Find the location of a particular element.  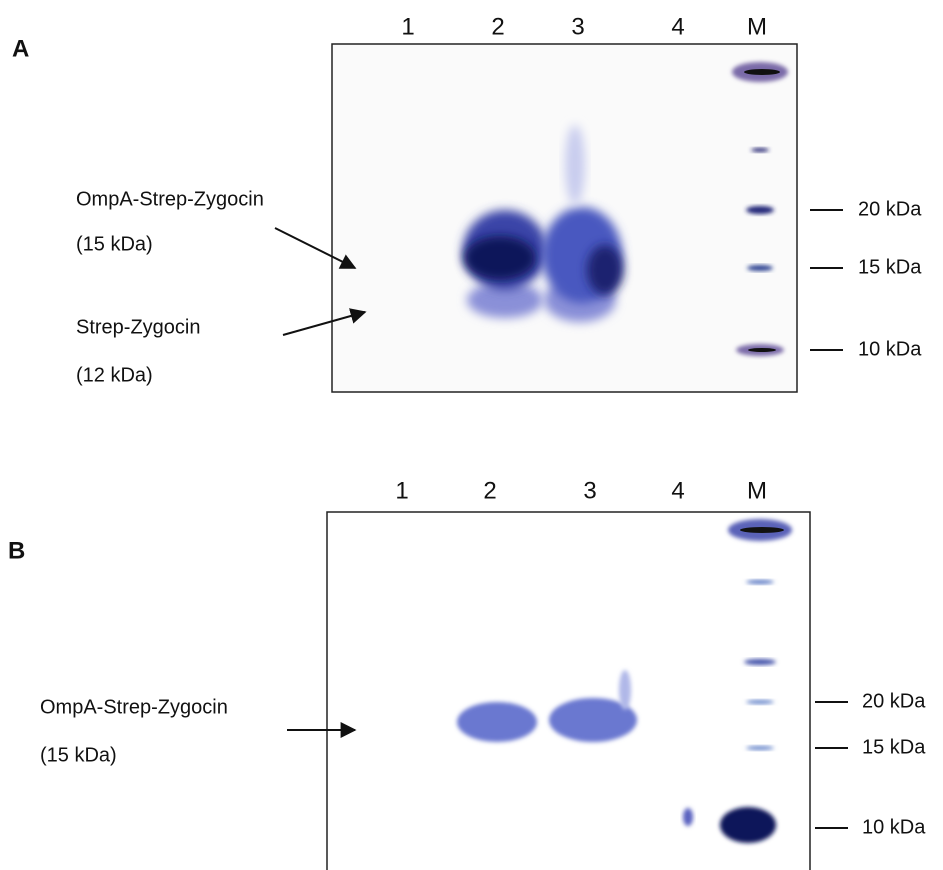

annotation: Strep-Zygocin is located at coordinates (138, 327).